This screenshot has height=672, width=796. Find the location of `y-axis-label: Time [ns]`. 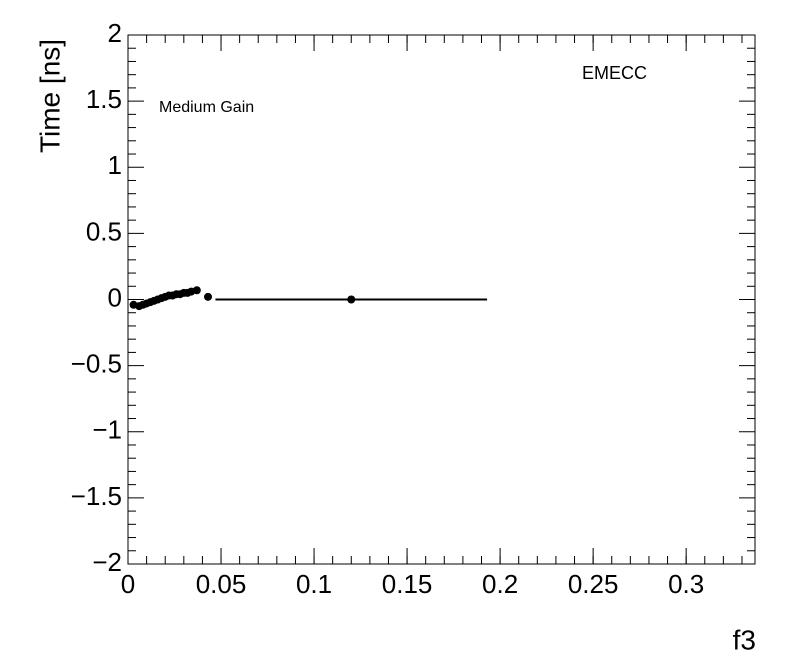

y-axis-label: Time [ns] is located at coordinates (49, 96).